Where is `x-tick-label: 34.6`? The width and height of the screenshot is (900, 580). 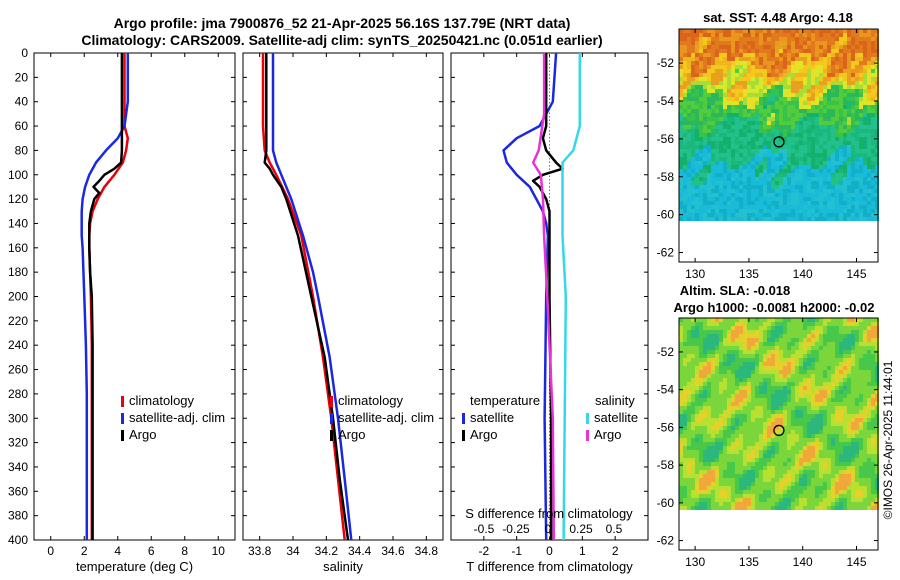
x-tick-label: 34.6 is located at coordinates (393, 551).